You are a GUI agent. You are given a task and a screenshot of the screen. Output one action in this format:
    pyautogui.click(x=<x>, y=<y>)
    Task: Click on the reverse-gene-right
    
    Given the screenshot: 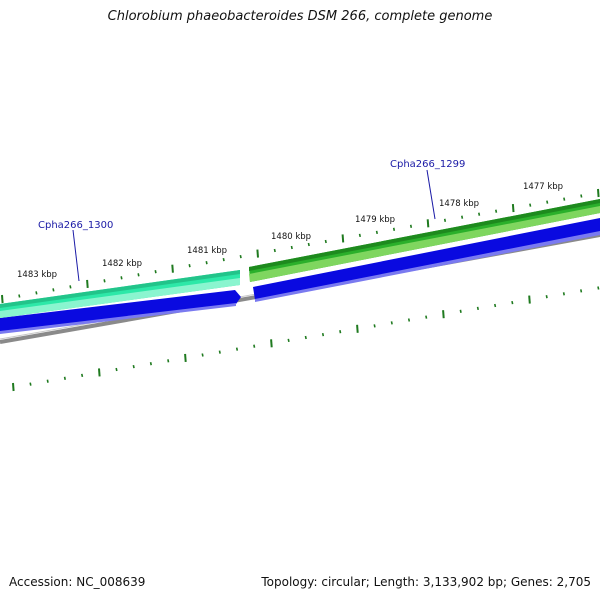 What is the action you would take?
    pyautogui.click(x=426, y=259)
    